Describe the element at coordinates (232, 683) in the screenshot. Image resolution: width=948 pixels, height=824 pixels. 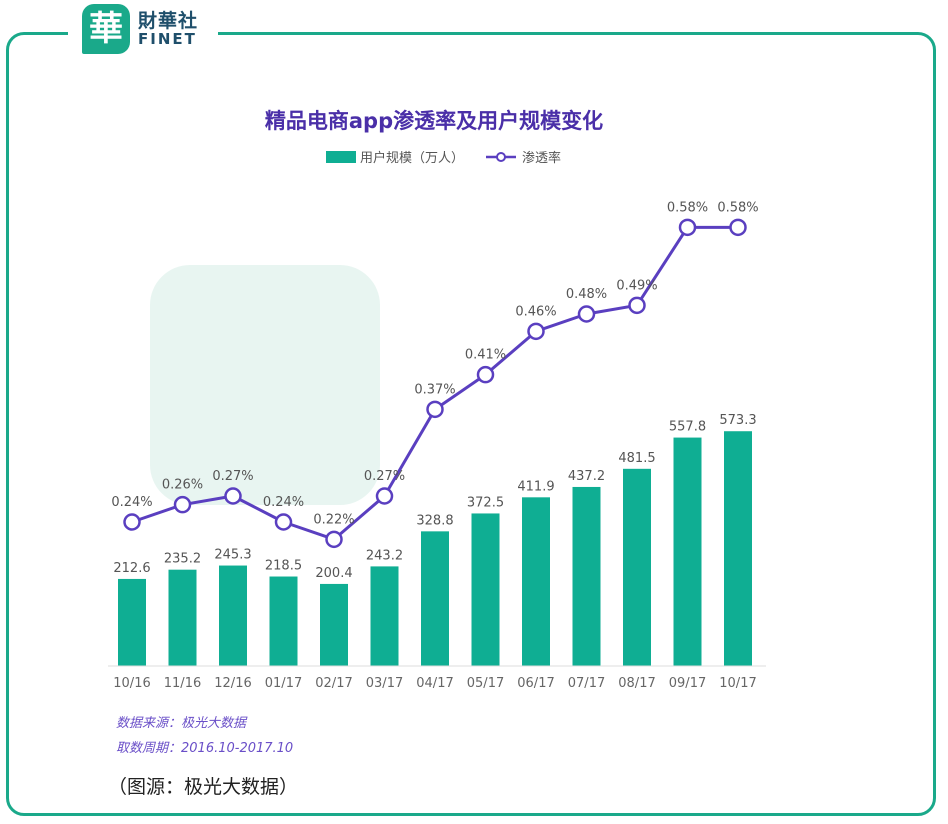
I see `x-tick-12-16: 12/16` at that location.